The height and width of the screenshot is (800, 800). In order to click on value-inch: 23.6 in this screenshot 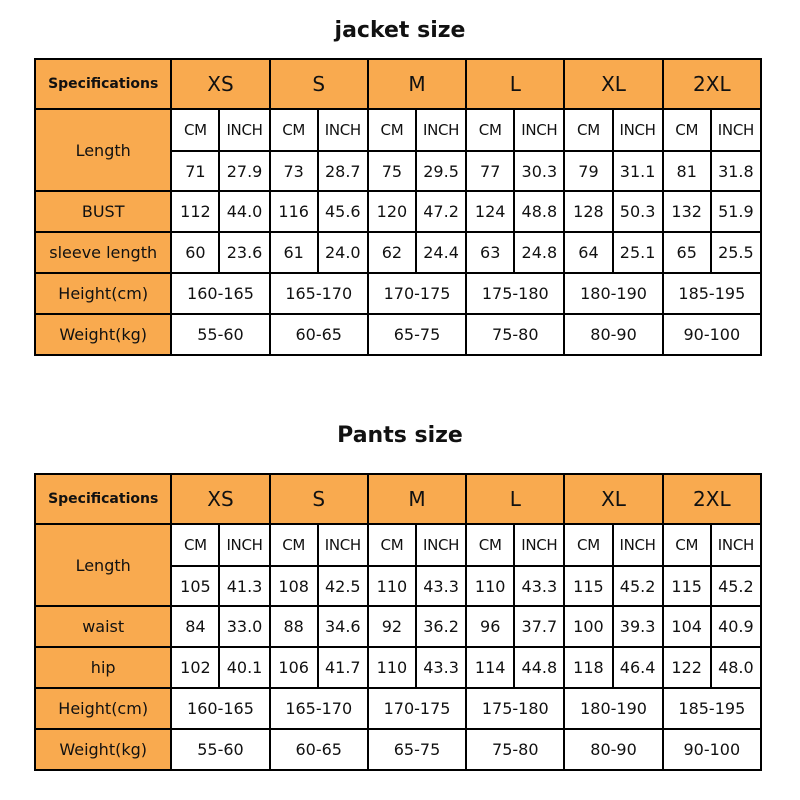, I will do `click(244, 252)`.